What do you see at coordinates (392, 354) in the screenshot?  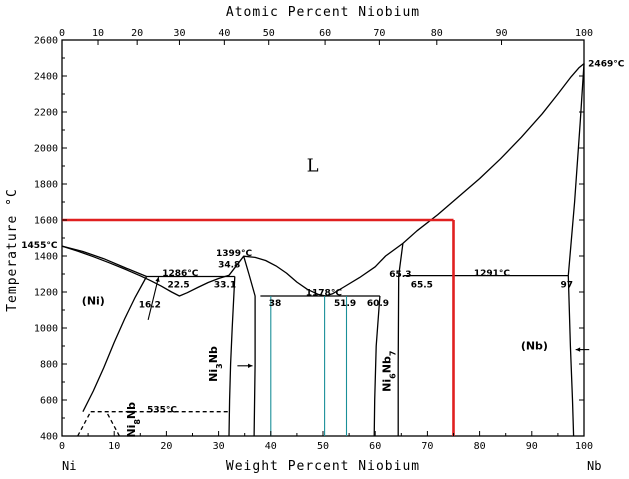 I see `compound-text-part: 7` at bounding box center [392, 354].